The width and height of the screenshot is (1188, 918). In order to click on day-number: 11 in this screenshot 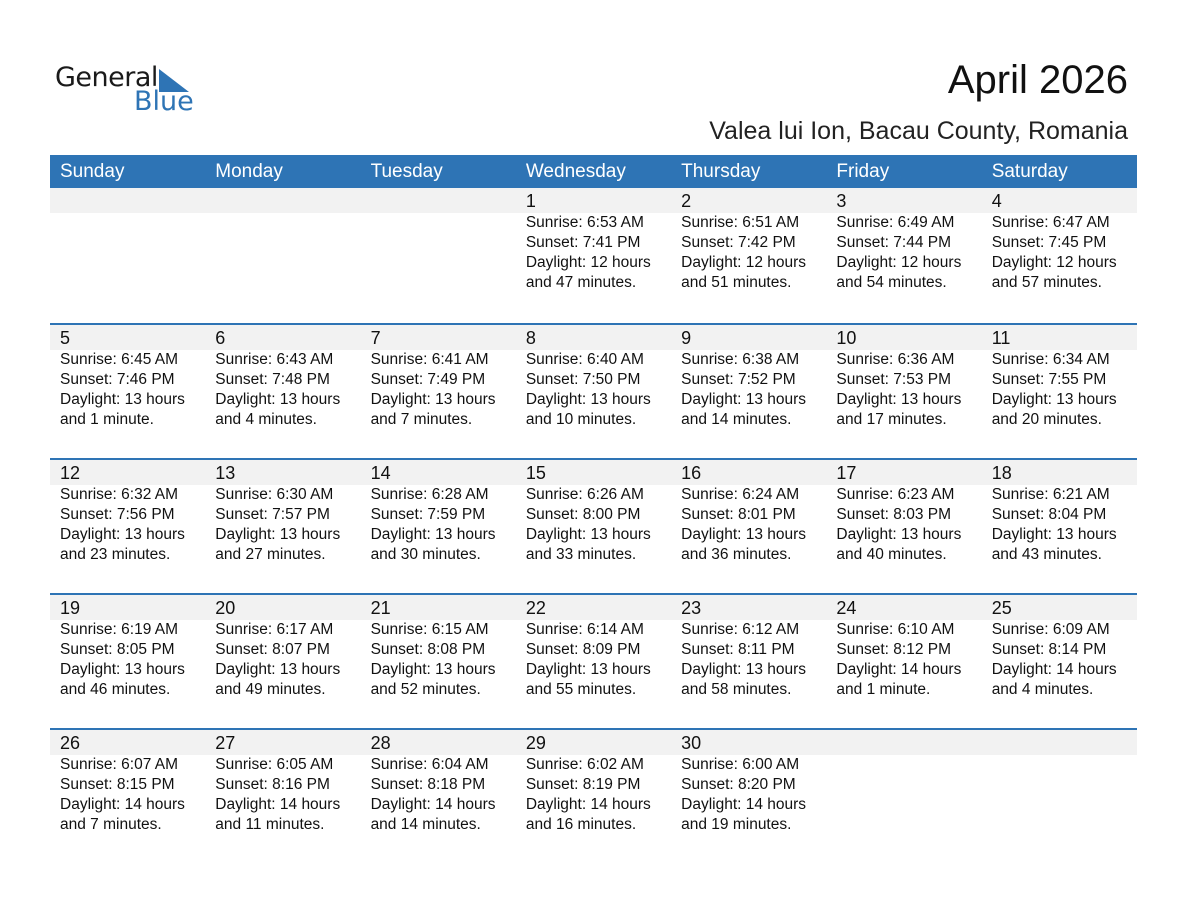, I will do `click(1001, 338)`.